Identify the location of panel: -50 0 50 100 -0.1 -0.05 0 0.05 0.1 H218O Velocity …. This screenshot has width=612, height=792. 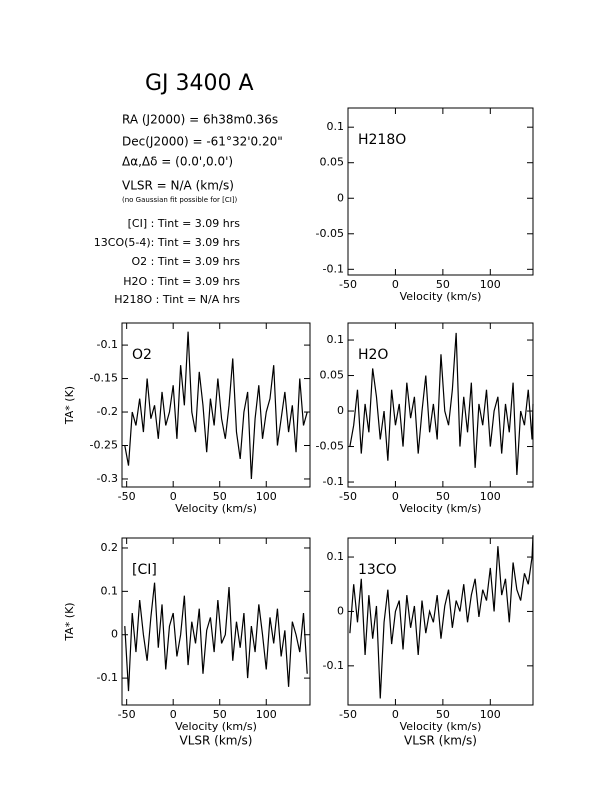
(425, 205).